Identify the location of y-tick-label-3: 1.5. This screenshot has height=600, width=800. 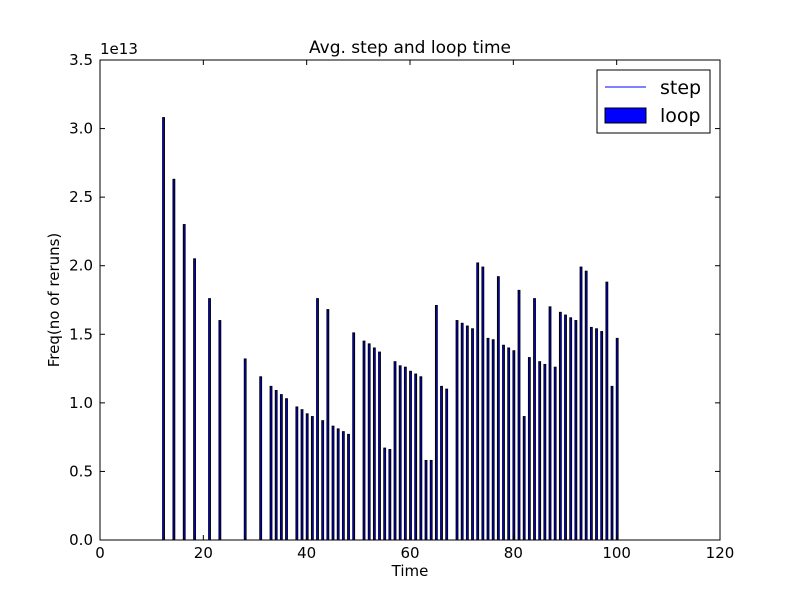
(81, 334).